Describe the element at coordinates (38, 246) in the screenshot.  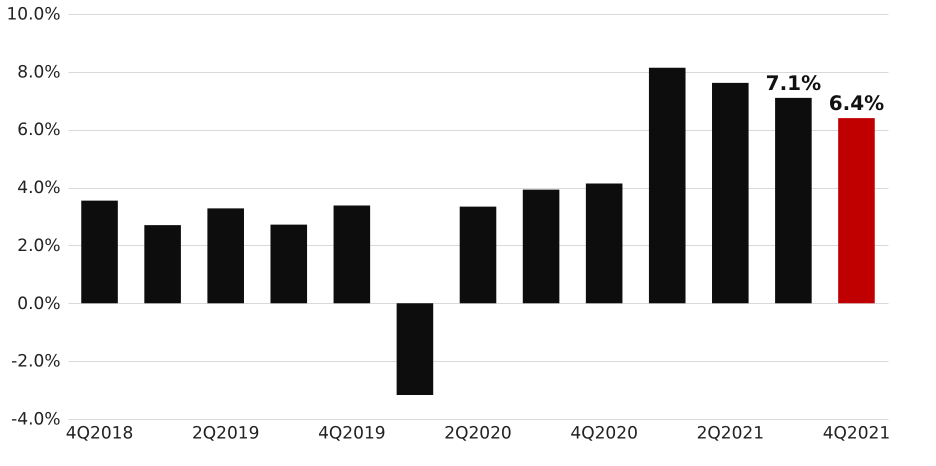
I see `y-tick-label: 2.0%` at that location.